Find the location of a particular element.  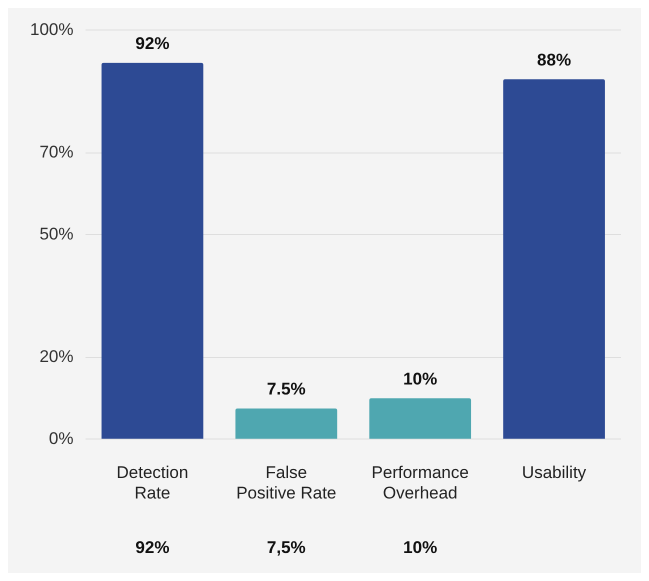

text: 92% is located at coordinates (152, 548).